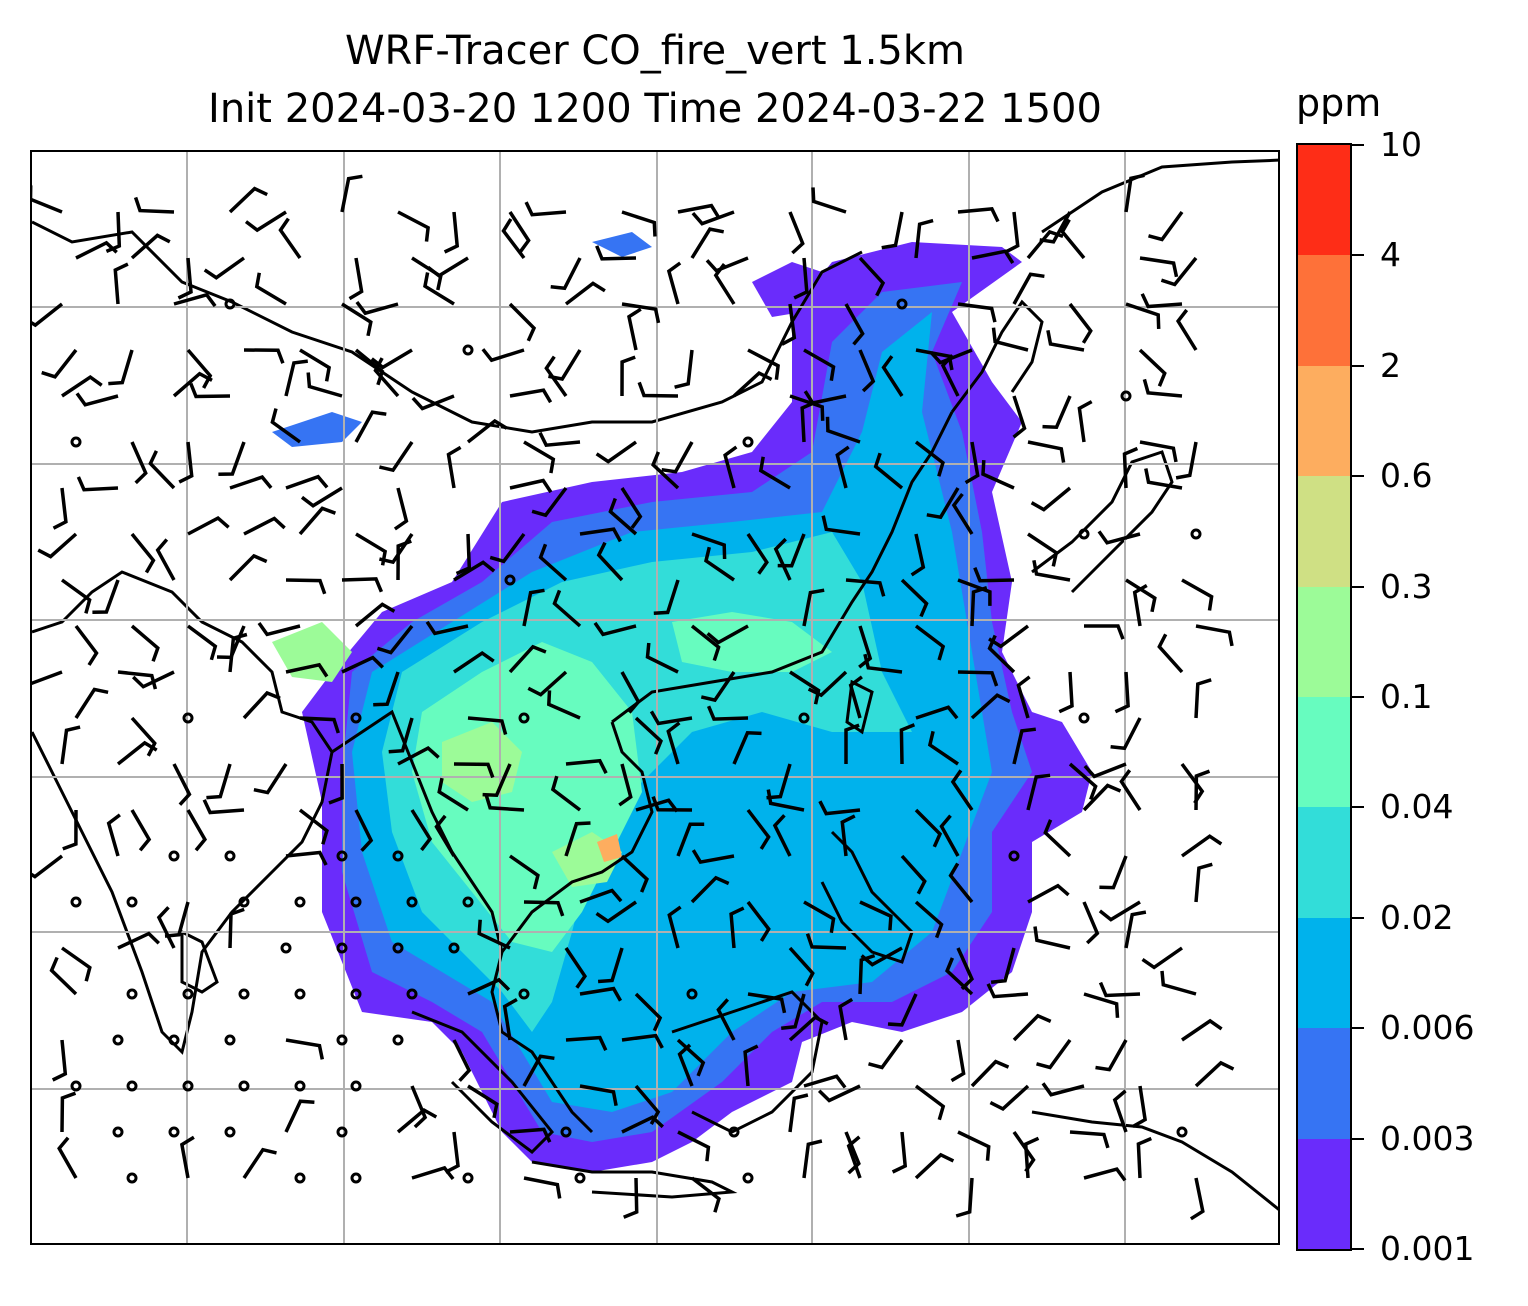 The height and width of the screenshot is (1306, 1528). I want to click on coastline-srilanka, so click(199, 961).